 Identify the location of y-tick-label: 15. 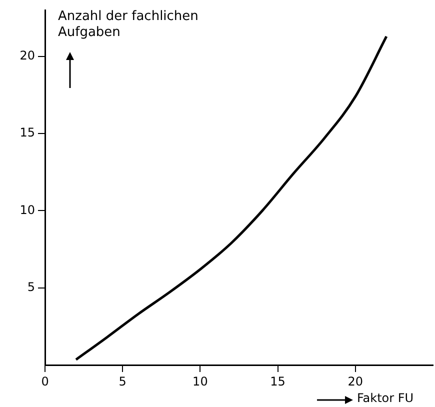
(27, 133).